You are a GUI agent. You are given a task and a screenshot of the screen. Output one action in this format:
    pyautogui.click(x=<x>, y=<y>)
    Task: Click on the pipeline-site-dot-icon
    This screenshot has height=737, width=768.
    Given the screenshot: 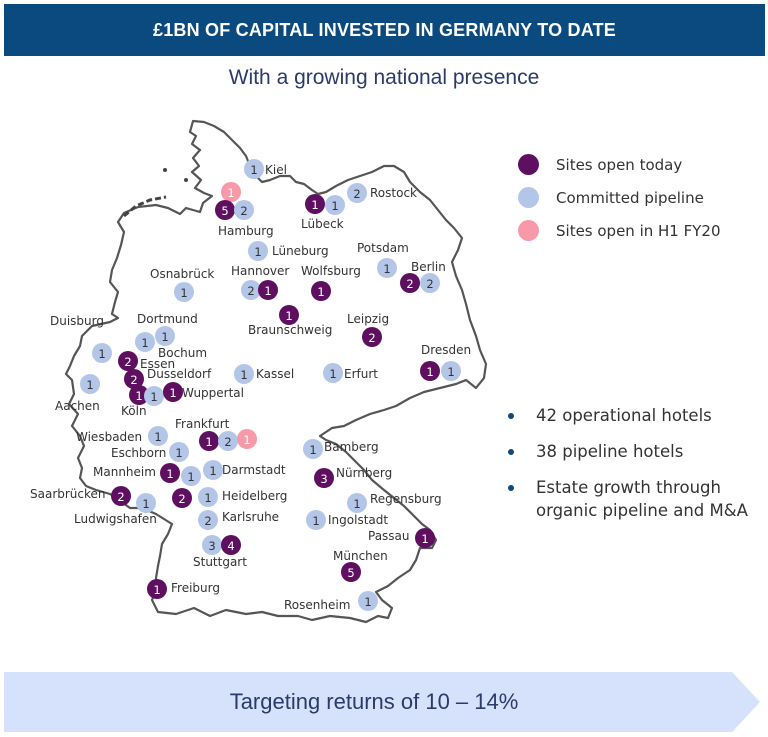 What is the action you would take?
    pyautogui.click(x=528, y=197)
    